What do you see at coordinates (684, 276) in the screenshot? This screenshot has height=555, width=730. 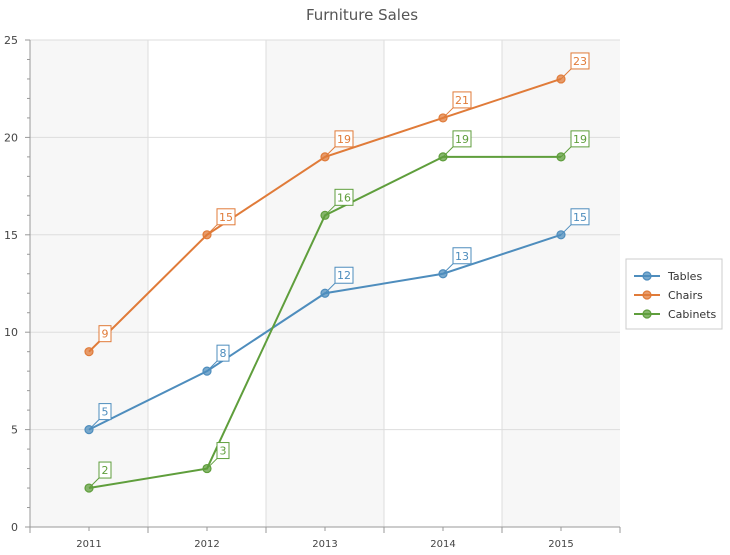 I see `legend-label: Tables` at bounding box center [684, 276].